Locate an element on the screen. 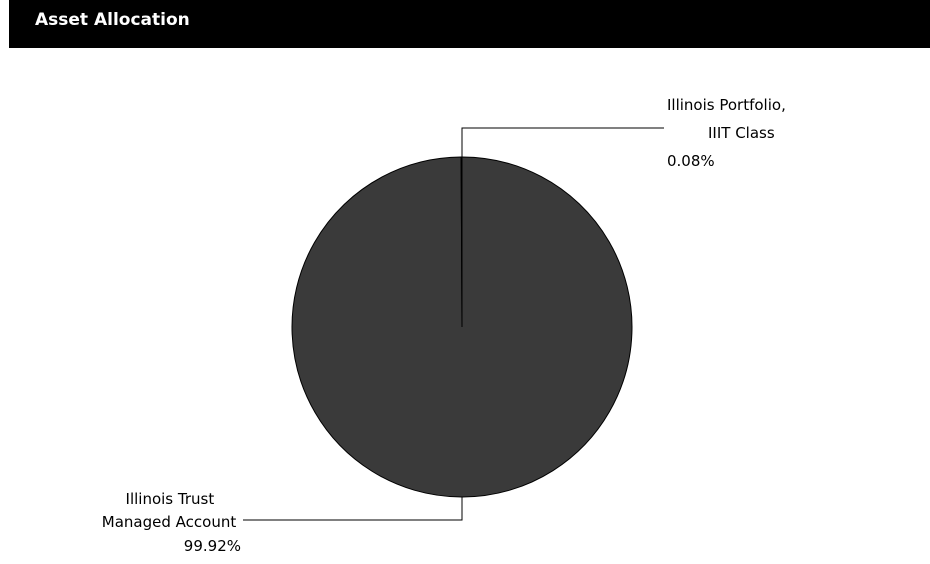 The image size is (930, 564). slice-value-trust: 99.92% is located at coordinates (212, 546).